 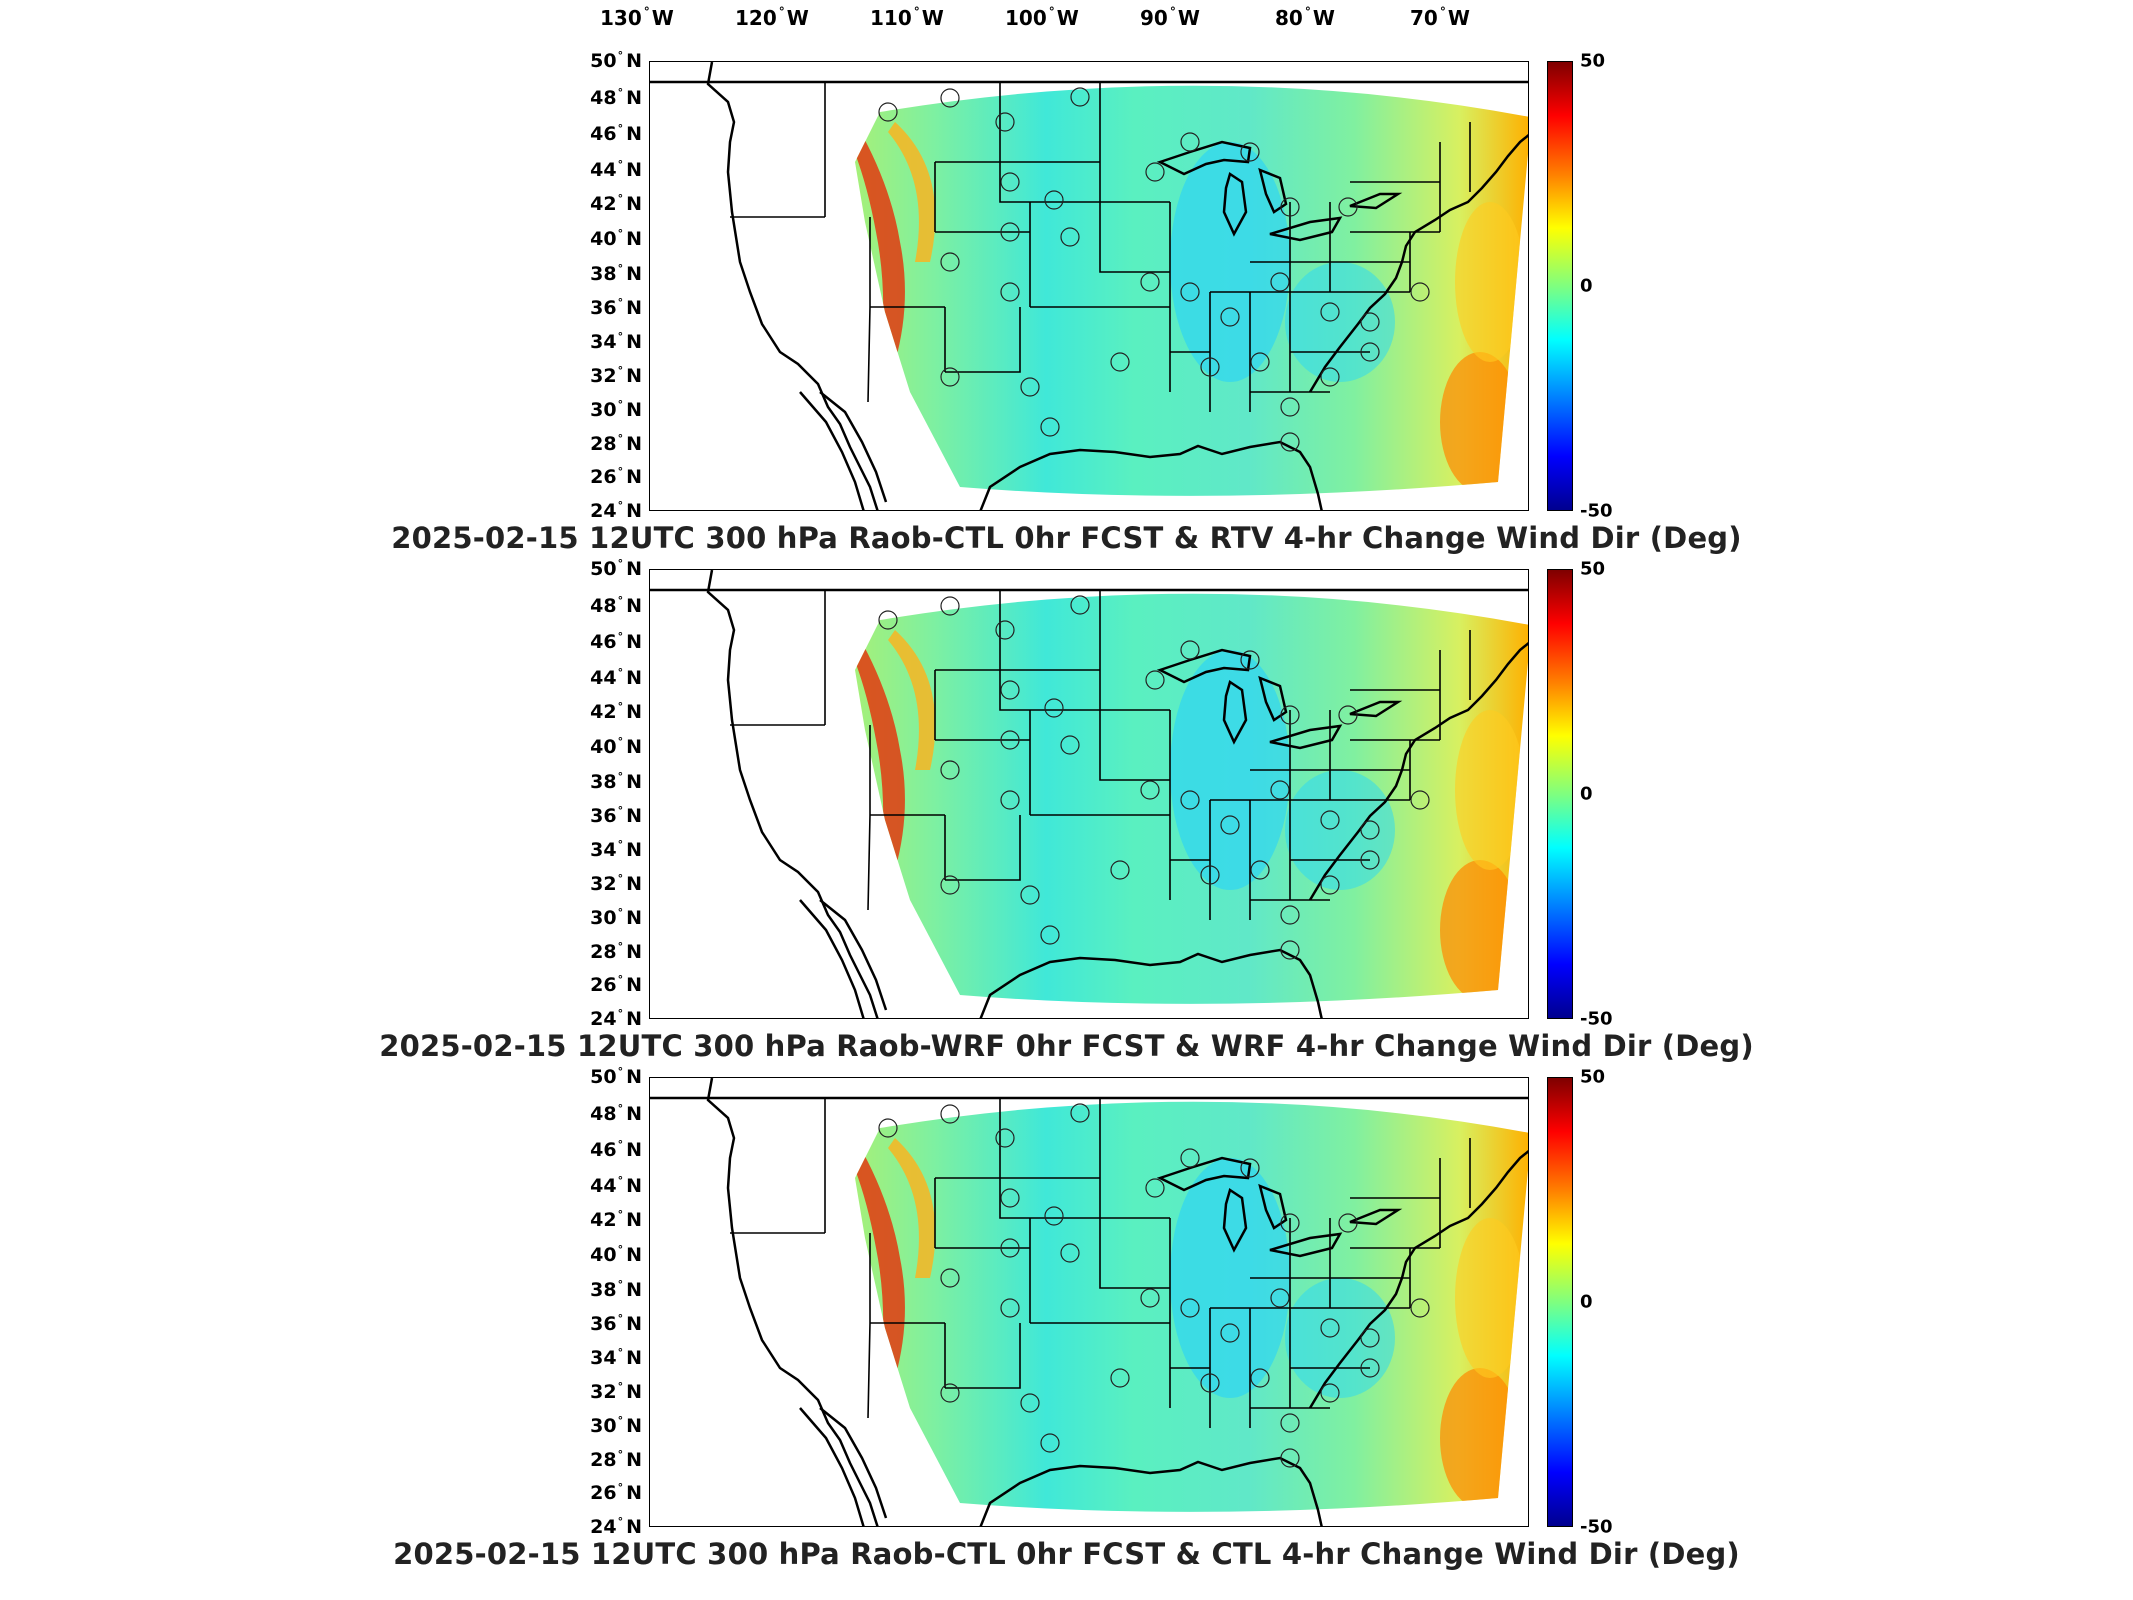 I want to click on longitude-label: 100 ° W, so click(x=1042, y=20).